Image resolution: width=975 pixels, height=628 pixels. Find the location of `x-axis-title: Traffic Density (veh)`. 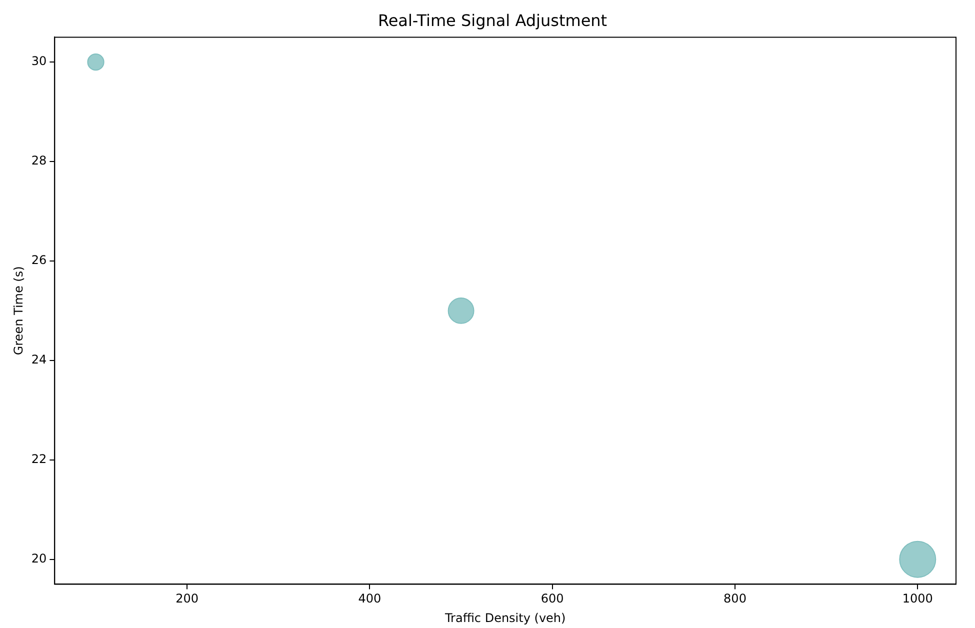

x-axis-title: Traffic Density (veh) is located at coordinates (505, 617).